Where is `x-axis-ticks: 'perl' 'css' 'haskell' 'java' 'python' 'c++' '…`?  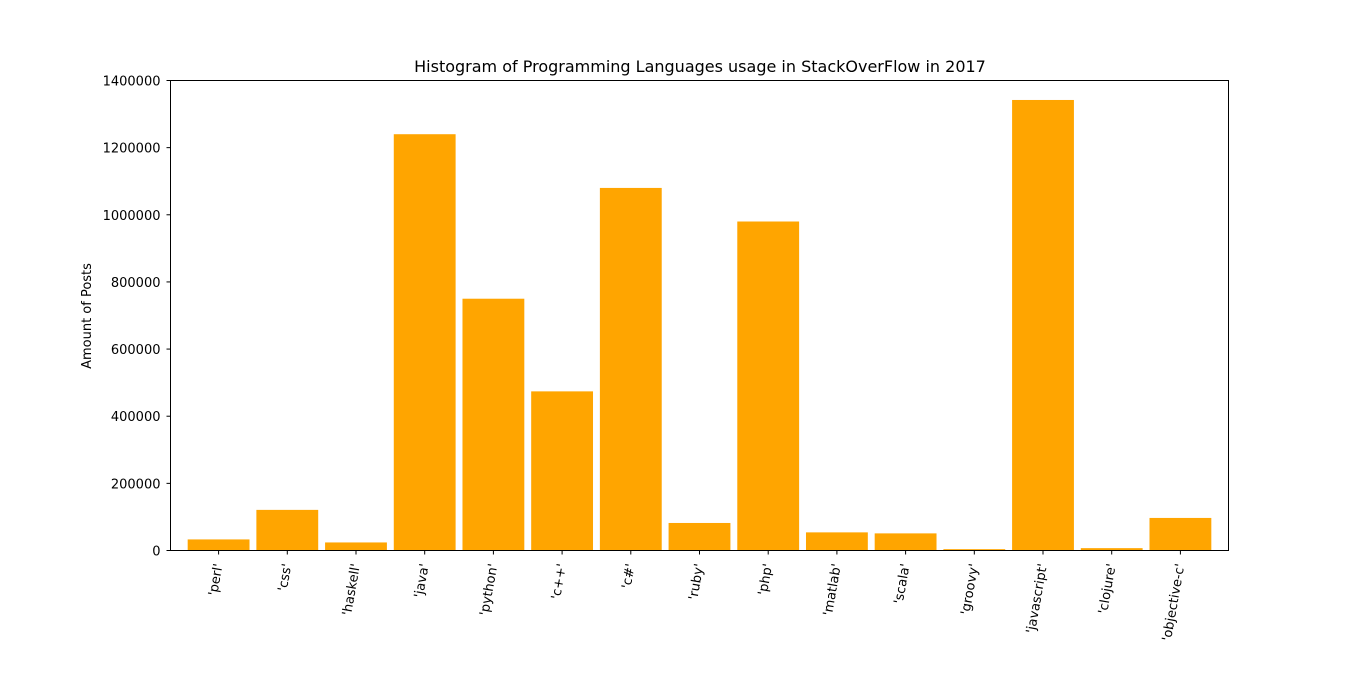
x-axis-ticks: 'perl' 'css' 'haskell' 'java' 'python' 'c++' '… is located at coordinates (697, 596).